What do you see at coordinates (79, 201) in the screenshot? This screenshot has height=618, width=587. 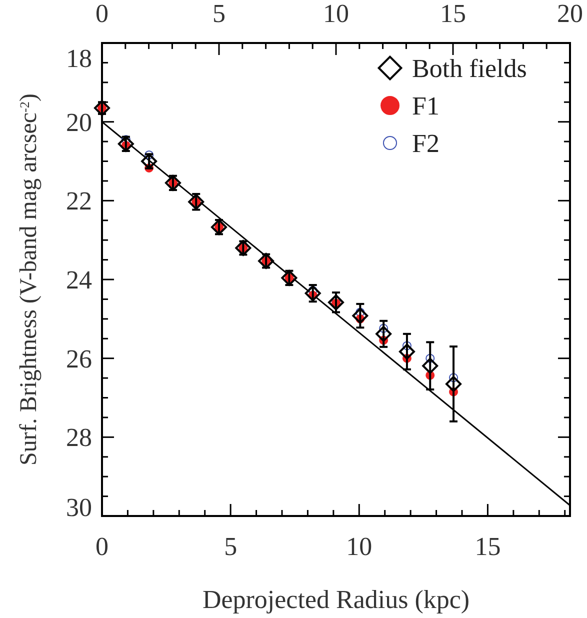 I see `y-tick-label: 22` at bounding box center [79, 201].